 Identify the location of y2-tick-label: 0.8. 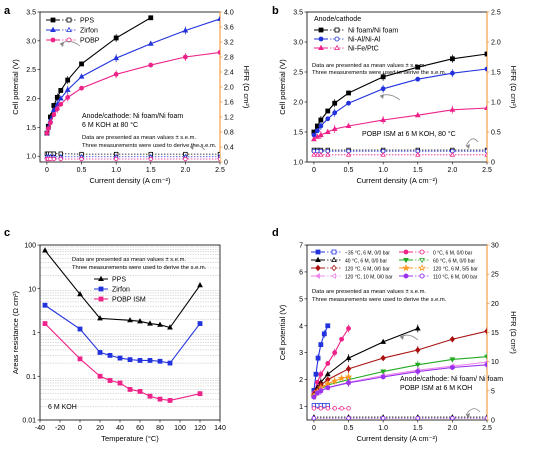
(229, 133).